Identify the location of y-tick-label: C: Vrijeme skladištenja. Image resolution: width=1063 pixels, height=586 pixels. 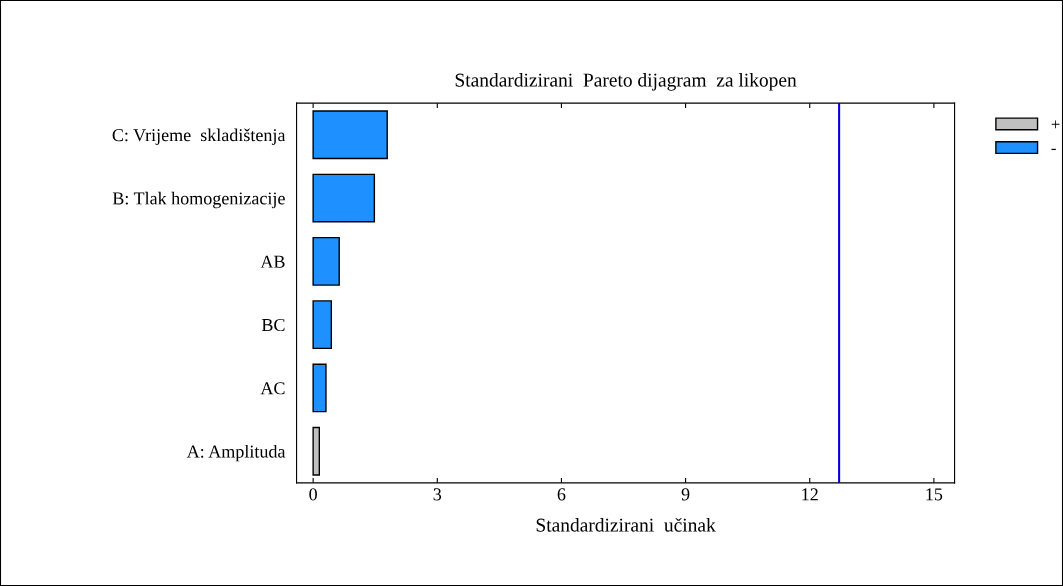
(199, 136).